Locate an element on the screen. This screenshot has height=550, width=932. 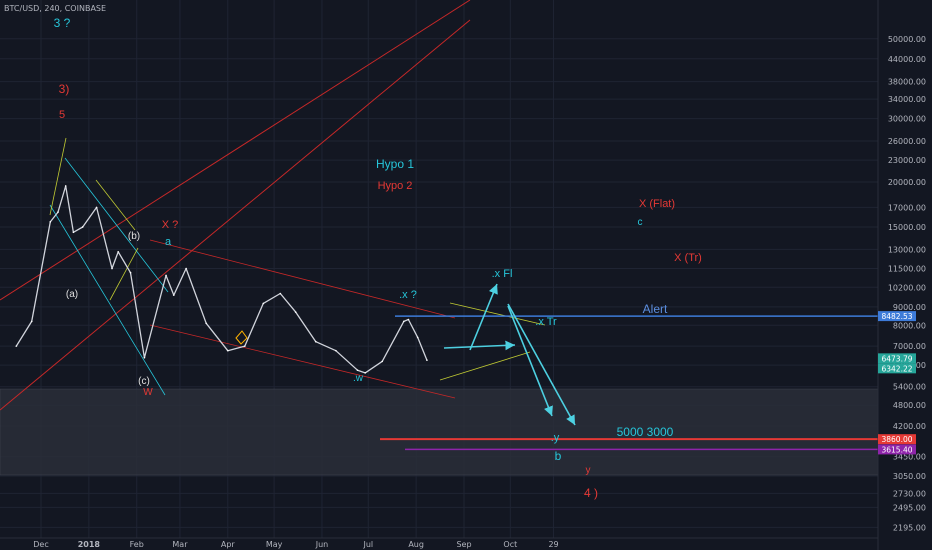
levels-layer: Alert 5000 3000 is located at coordinates (629, 376).